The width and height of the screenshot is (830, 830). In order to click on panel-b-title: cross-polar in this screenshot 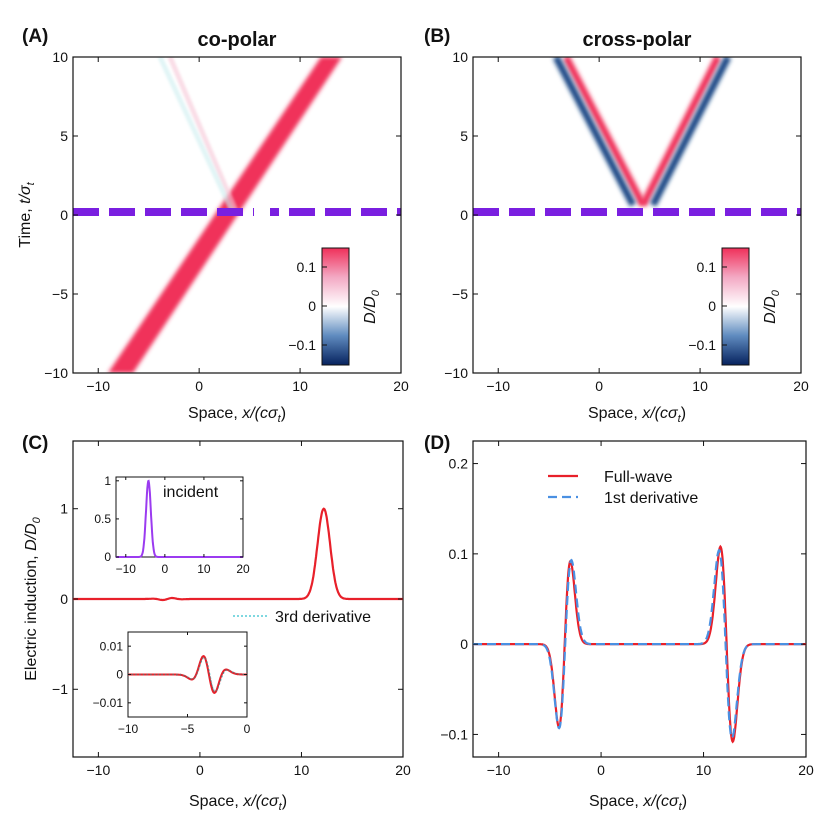, I will do `click(637, 40)`.